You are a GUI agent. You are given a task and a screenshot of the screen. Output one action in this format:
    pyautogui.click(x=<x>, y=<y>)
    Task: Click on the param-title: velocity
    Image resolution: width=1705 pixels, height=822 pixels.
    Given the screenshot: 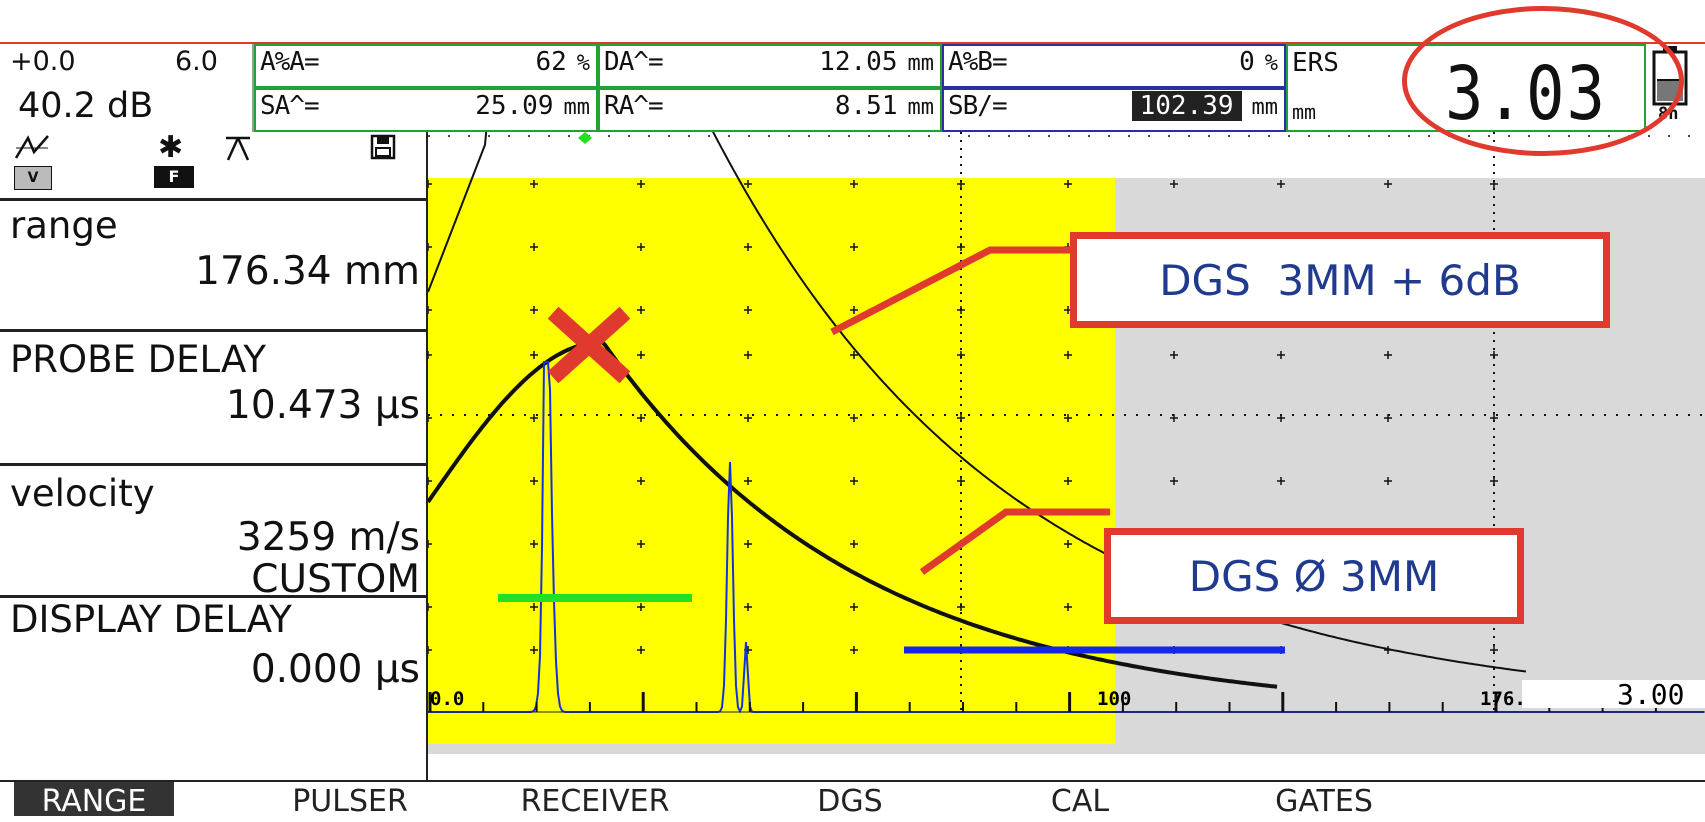 What is the action you would take?
    pyautogui.click(x=82, y=493)
    